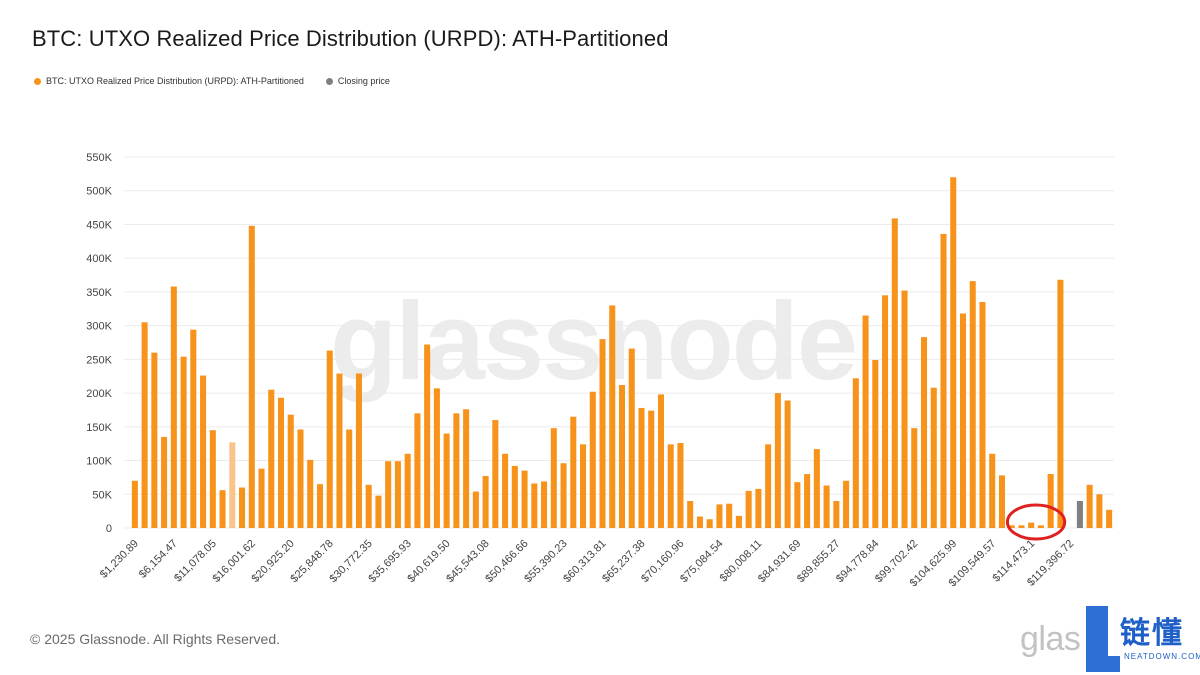 This screenshot has height=675, width=1200. I want to click on y-tick-label: 350K, so click(99, 293).